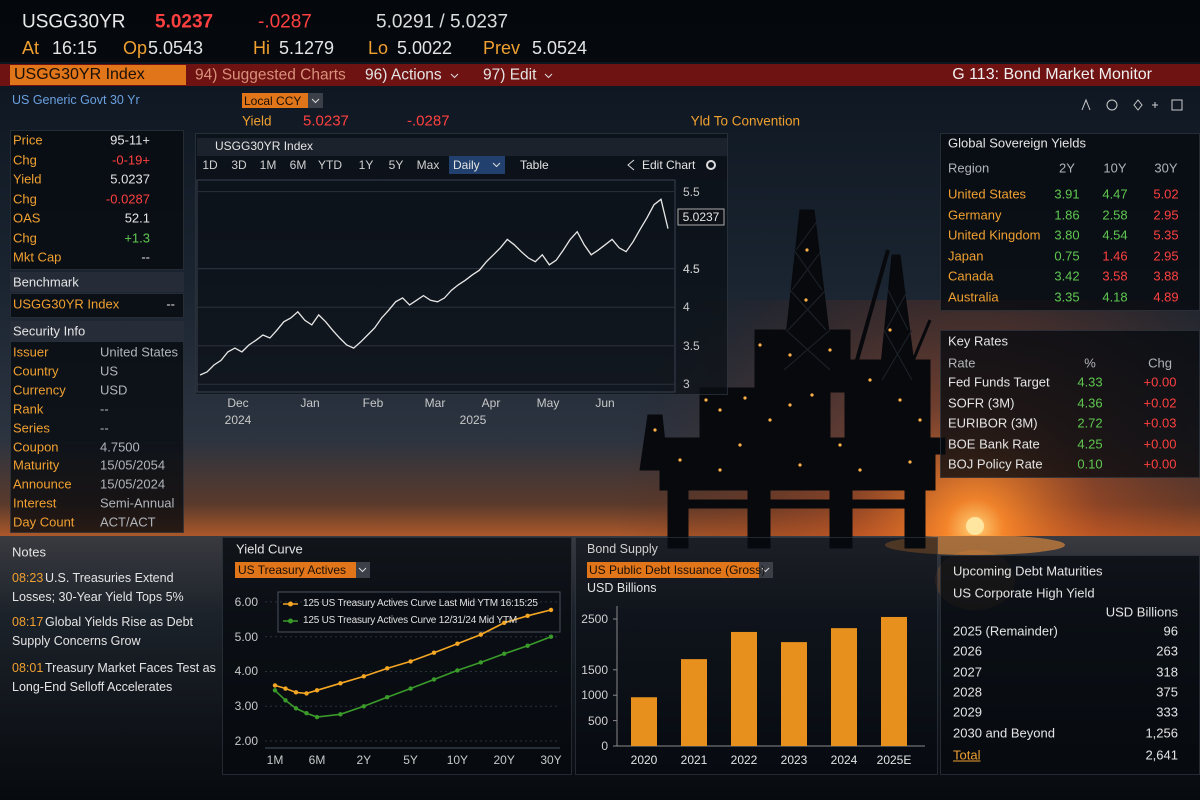 This screenshot has width=1200, height=800. What do you see at coordinates (987, 194) in the screenshot?
I see `region: United States` at bounding box center [987, 194].